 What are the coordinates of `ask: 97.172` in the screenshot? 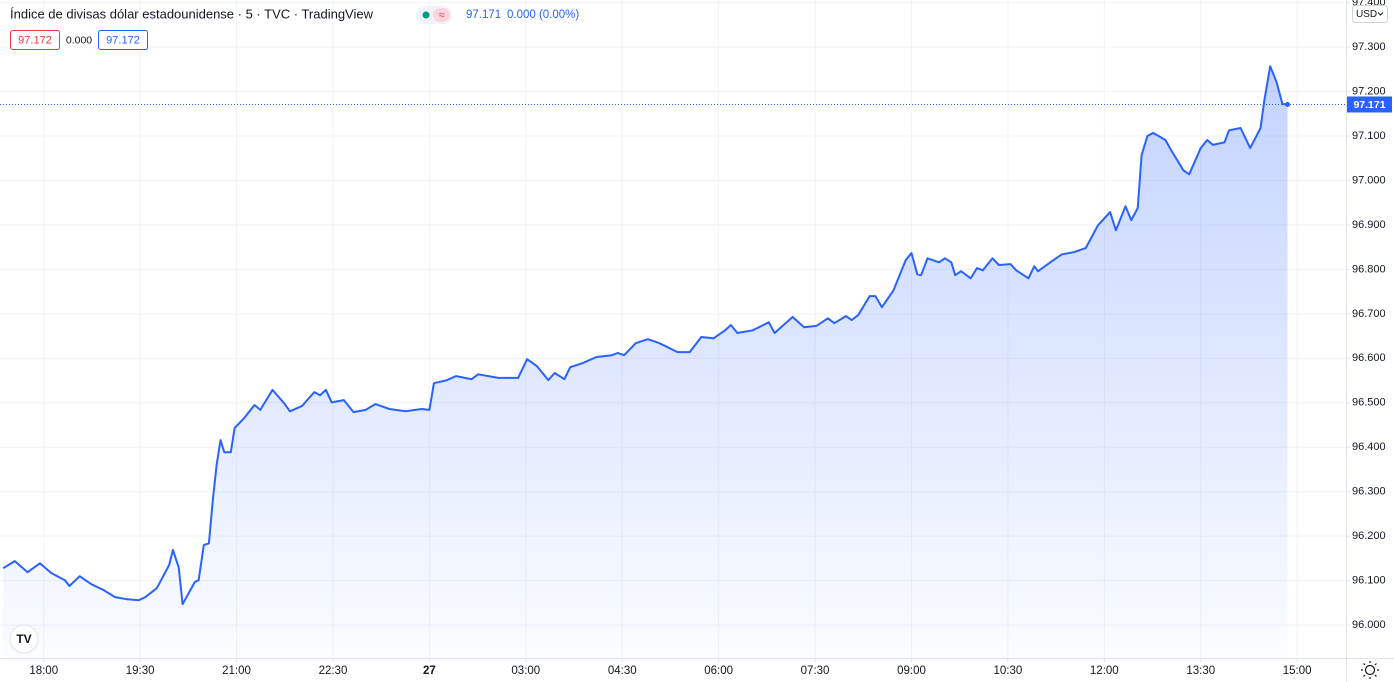 It's located at (123, 40).